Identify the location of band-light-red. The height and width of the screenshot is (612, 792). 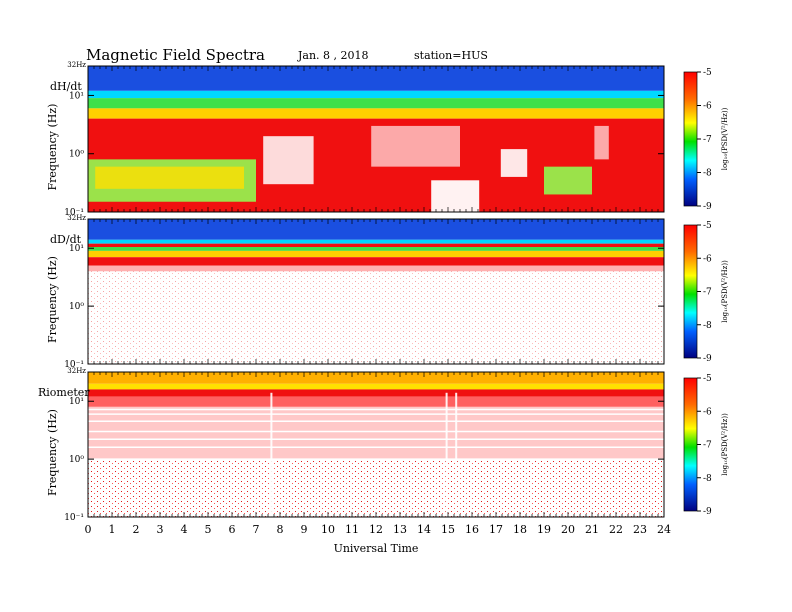
(376, 401).